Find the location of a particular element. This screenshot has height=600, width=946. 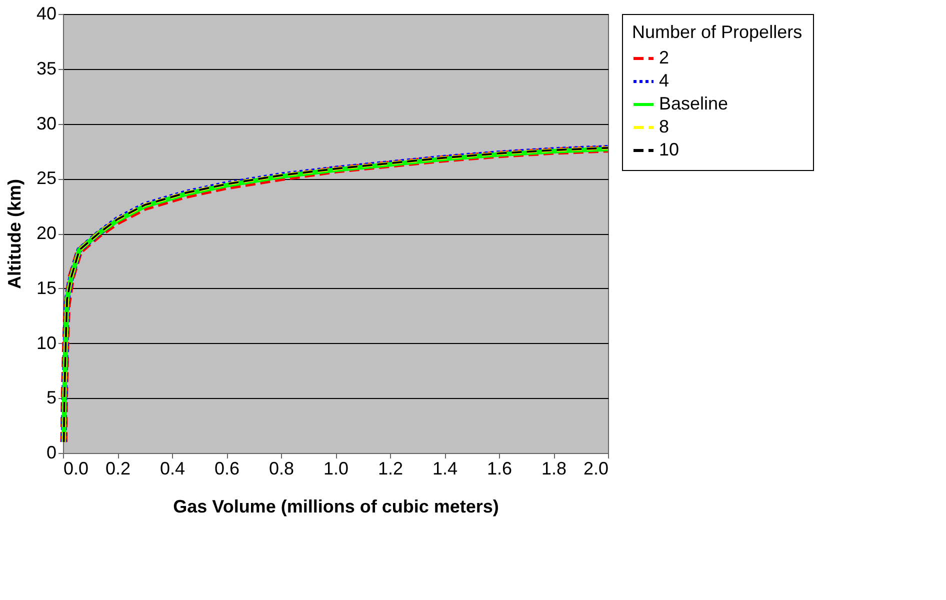

y-tick-label: 15 is located at coordinates (46, 288).